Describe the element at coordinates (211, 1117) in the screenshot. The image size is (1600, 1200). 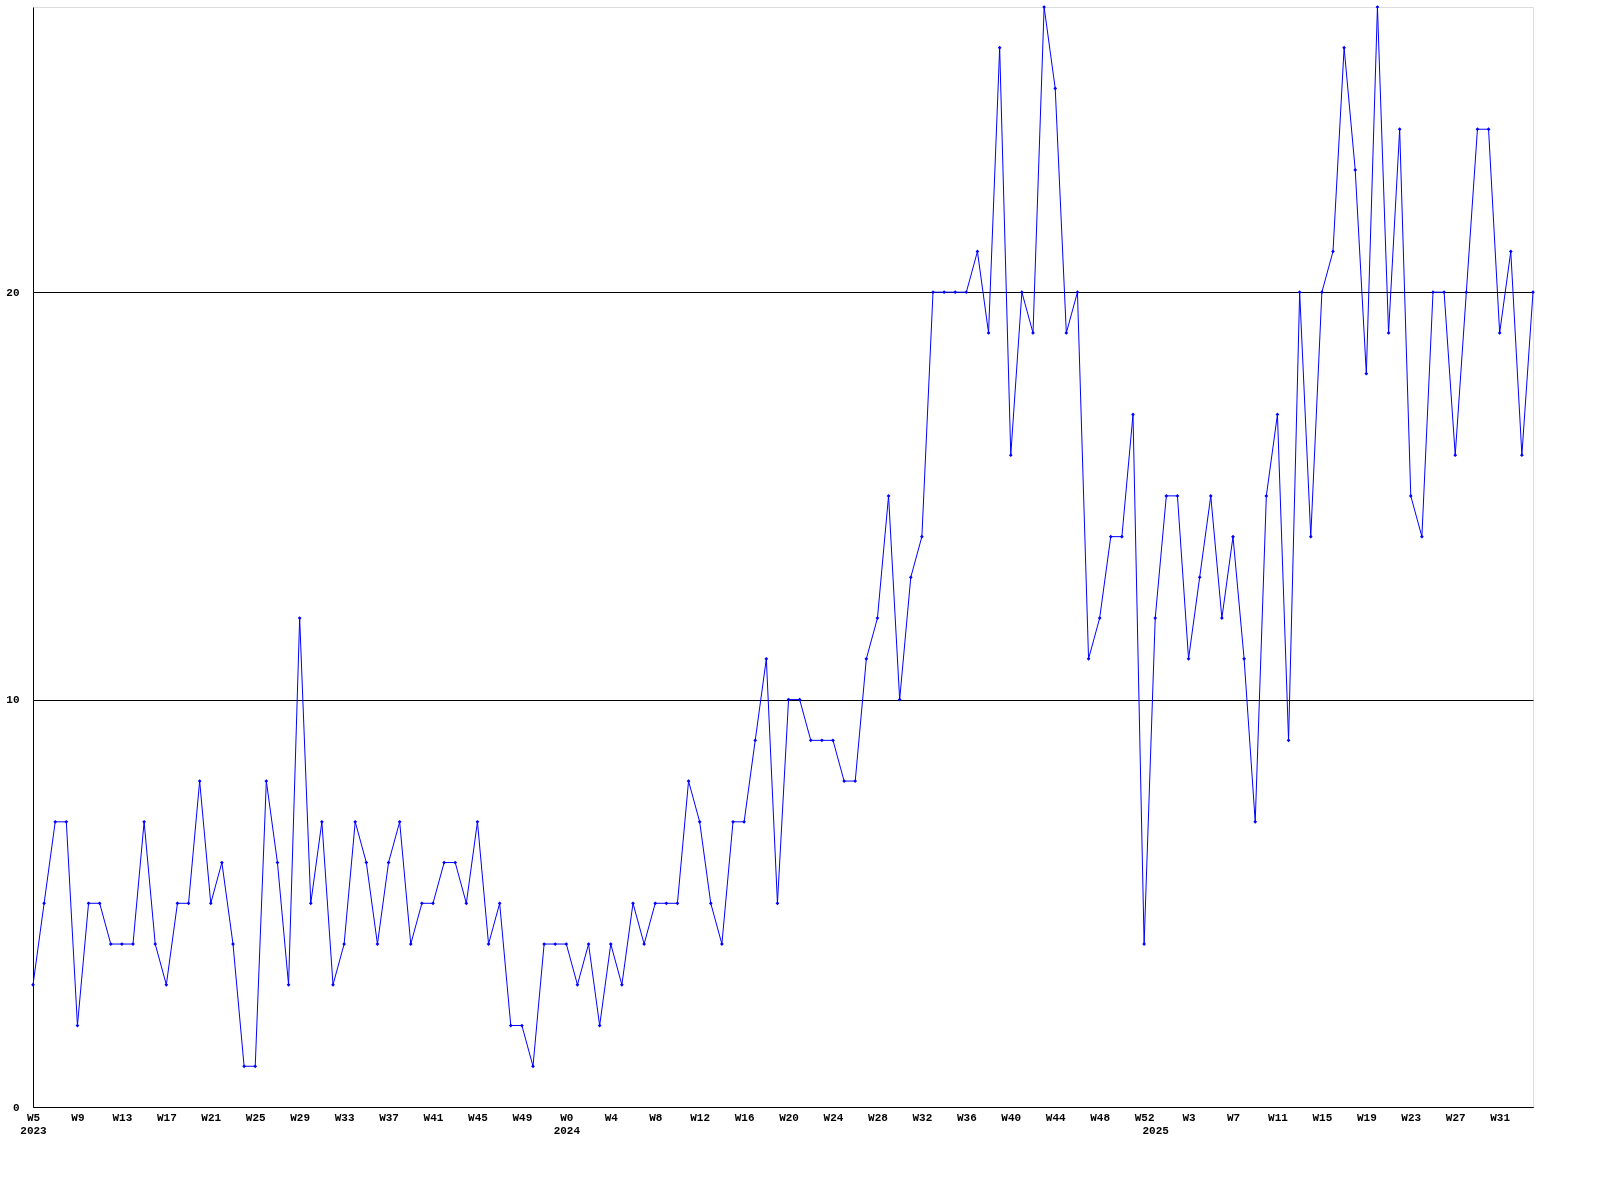
I see `x-tick-label: W21` at that location.